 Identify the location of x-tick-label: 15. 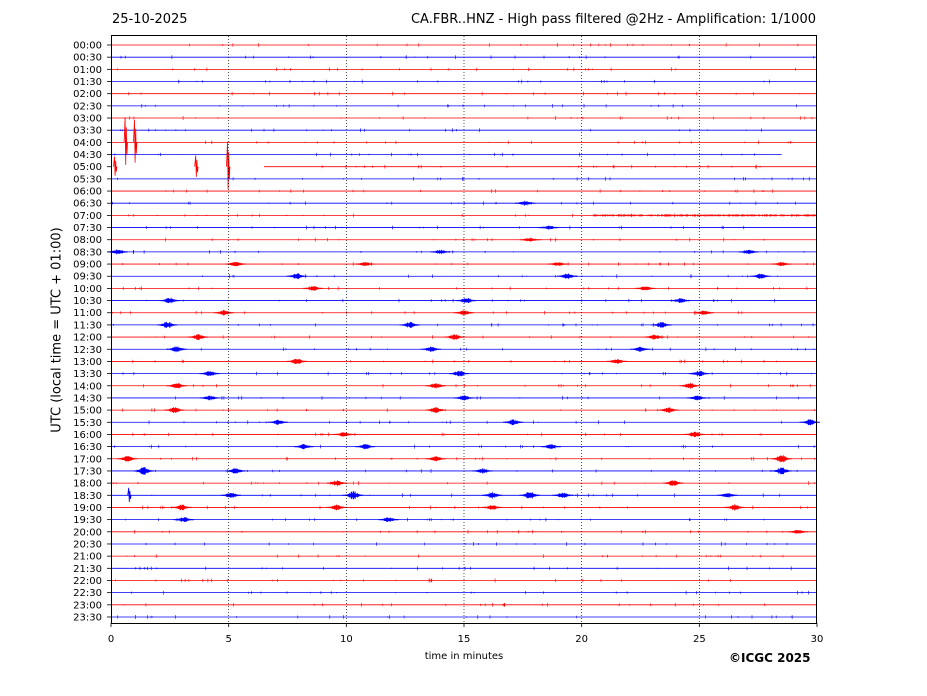
(464, 639).